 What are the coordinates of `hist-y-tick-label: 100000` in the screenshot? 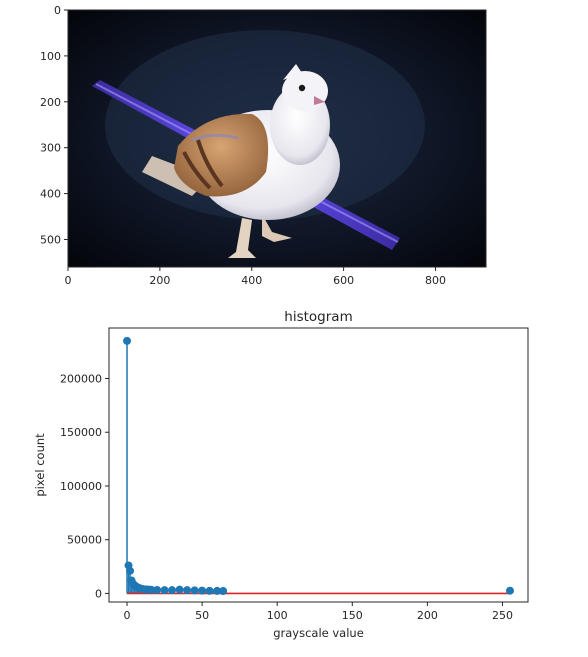 It's located at (81, 486).